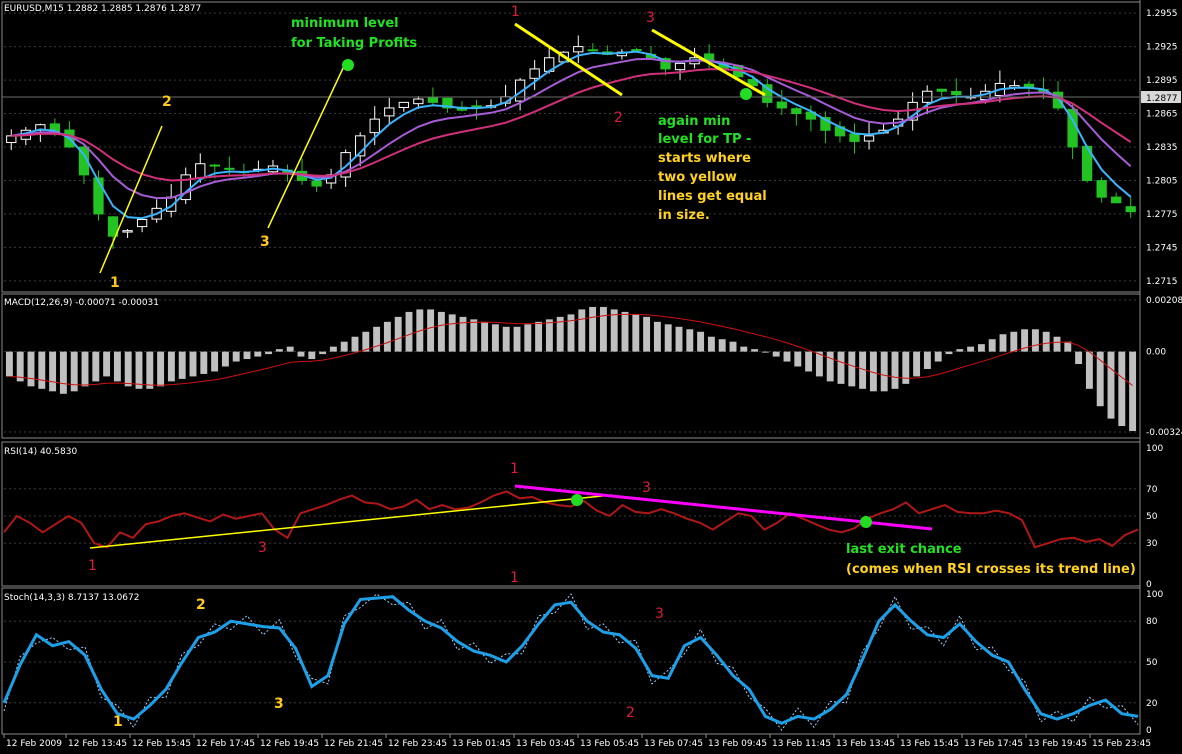 This screenshot has width=1182, height=754. I want to click on annotation-again-1: again min, so click(694, 121).